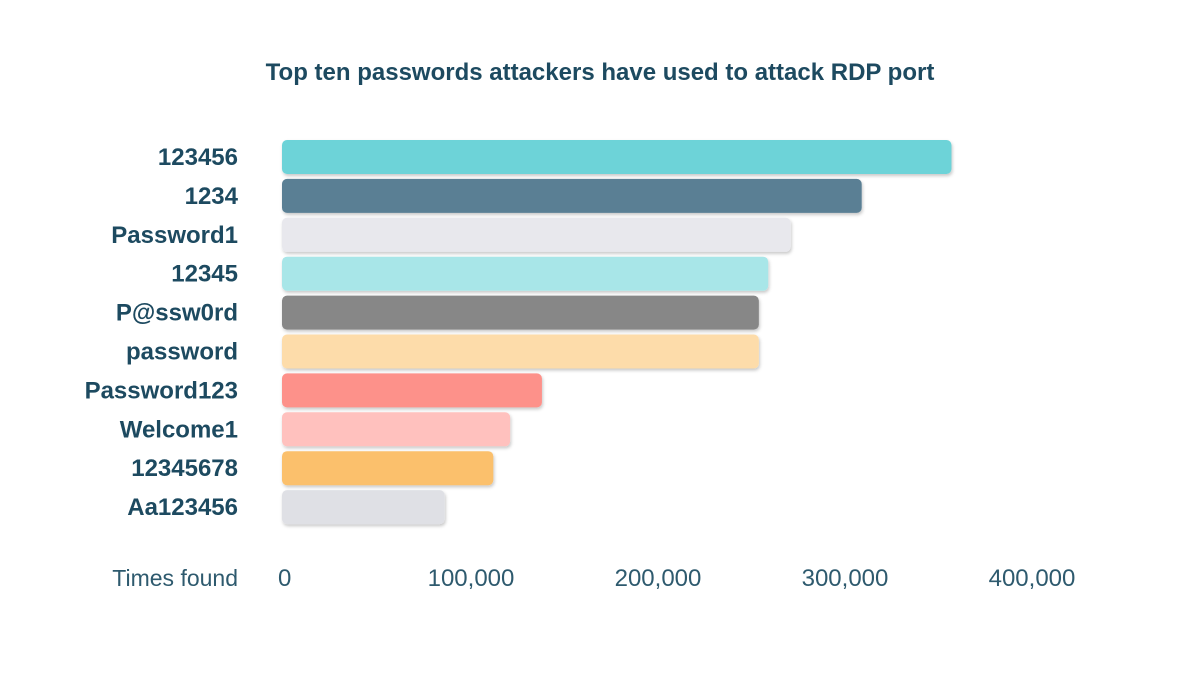  I want to click on bar-welcome1, so click(396, 429).